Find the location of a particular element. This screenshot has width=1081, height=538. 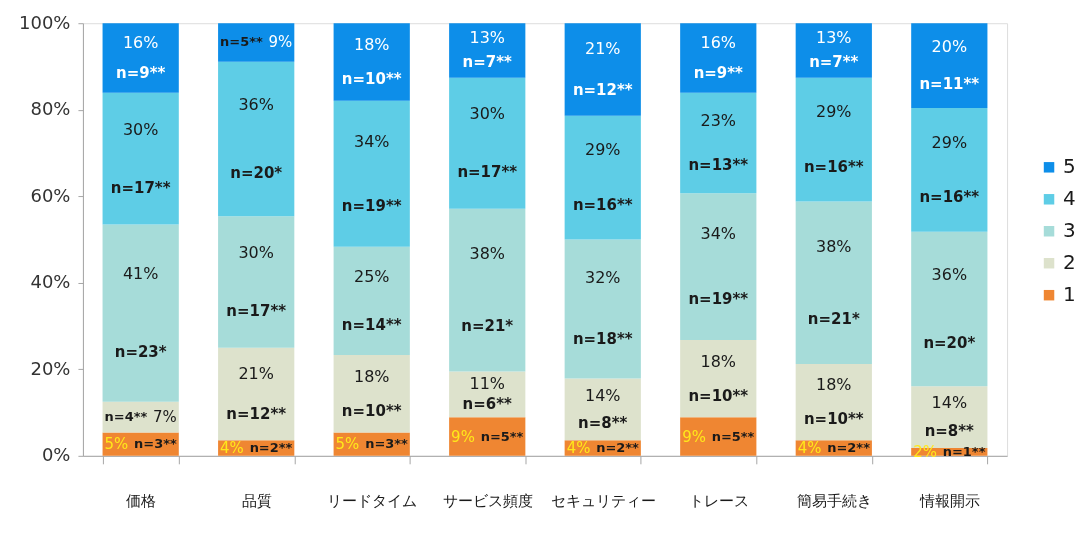

x-tick-label: 簡易手続き is located at coordinates (834, 501).